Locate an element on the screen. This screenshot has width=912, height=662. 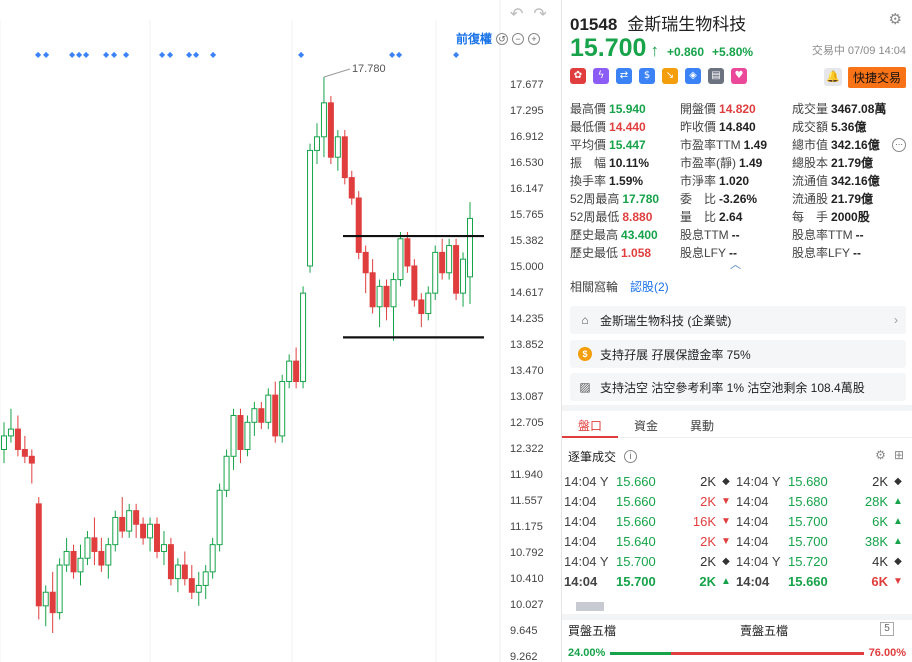
stat-label: 量 比 is located at coordinates (698, 217).